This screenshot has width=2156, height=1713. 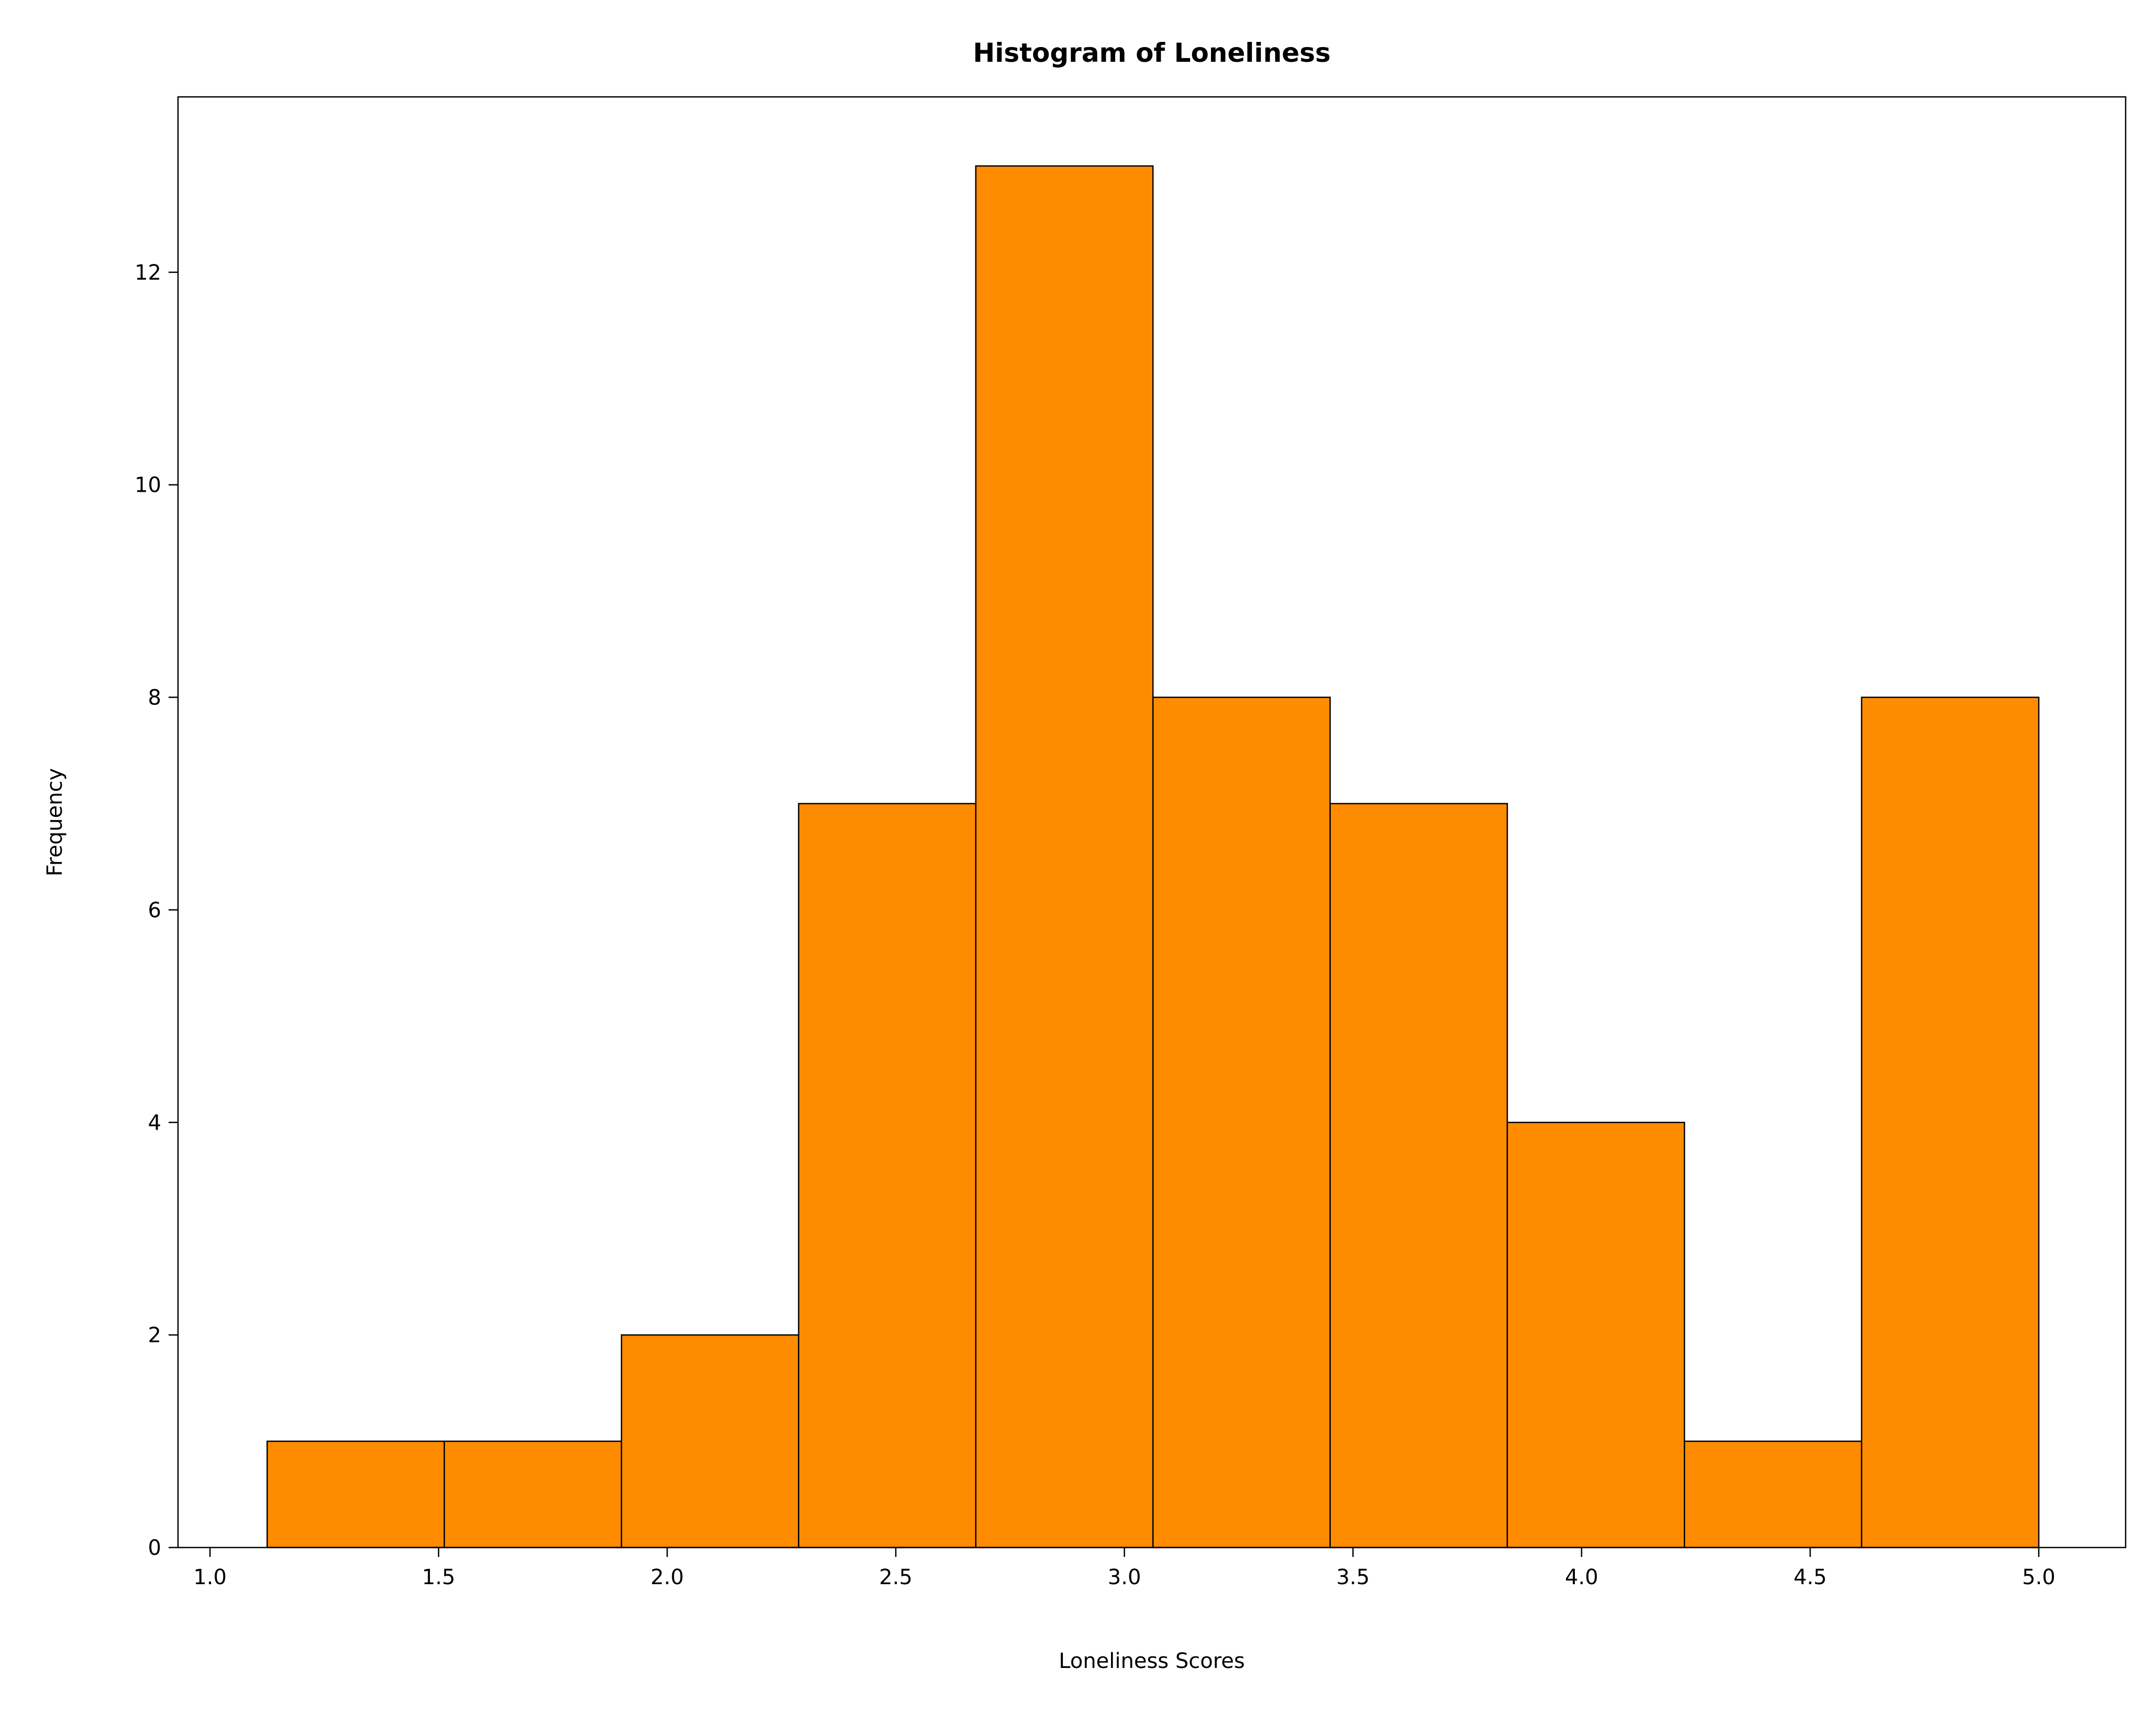 What do you see at coordinates (1810, 1577) in the screenshot?
I see `x-tick-label: 4.5` at bounding box center [1810, 1577].